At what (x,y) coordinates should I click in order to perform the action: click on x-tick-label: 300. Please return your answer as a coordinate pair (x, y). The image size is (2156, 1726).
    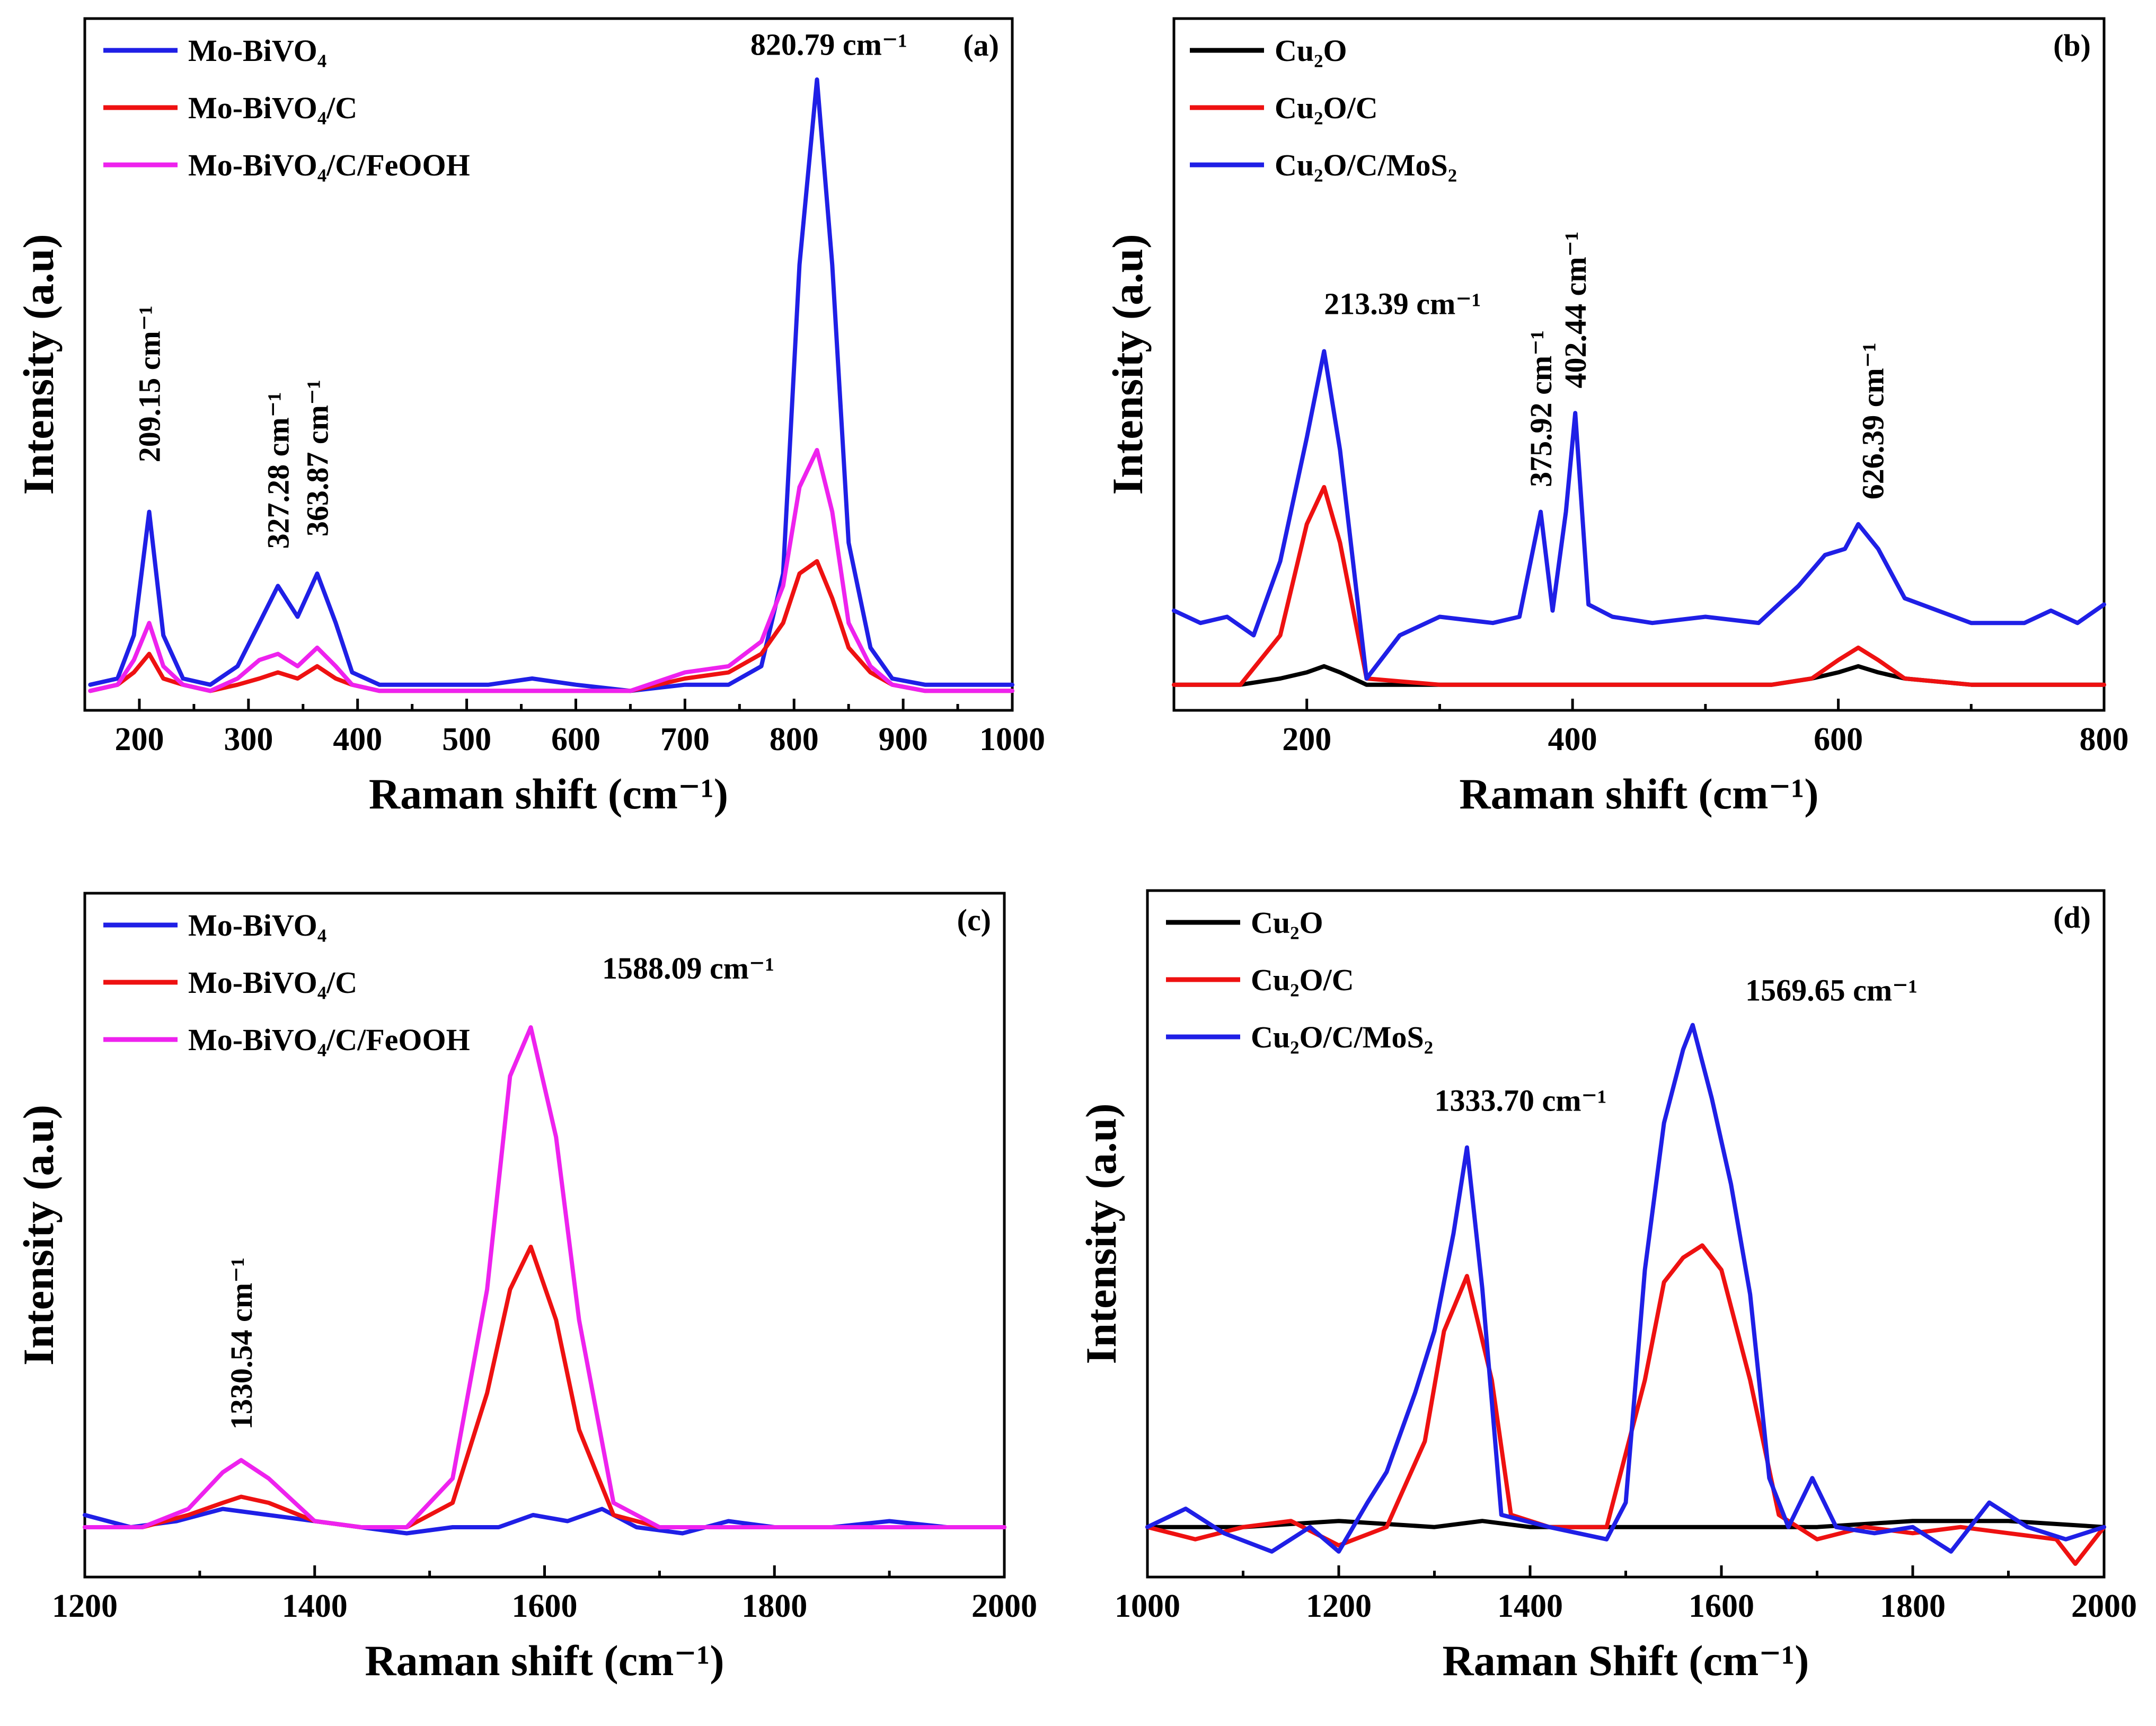
    Looking at the image, I should click on (248, 739).